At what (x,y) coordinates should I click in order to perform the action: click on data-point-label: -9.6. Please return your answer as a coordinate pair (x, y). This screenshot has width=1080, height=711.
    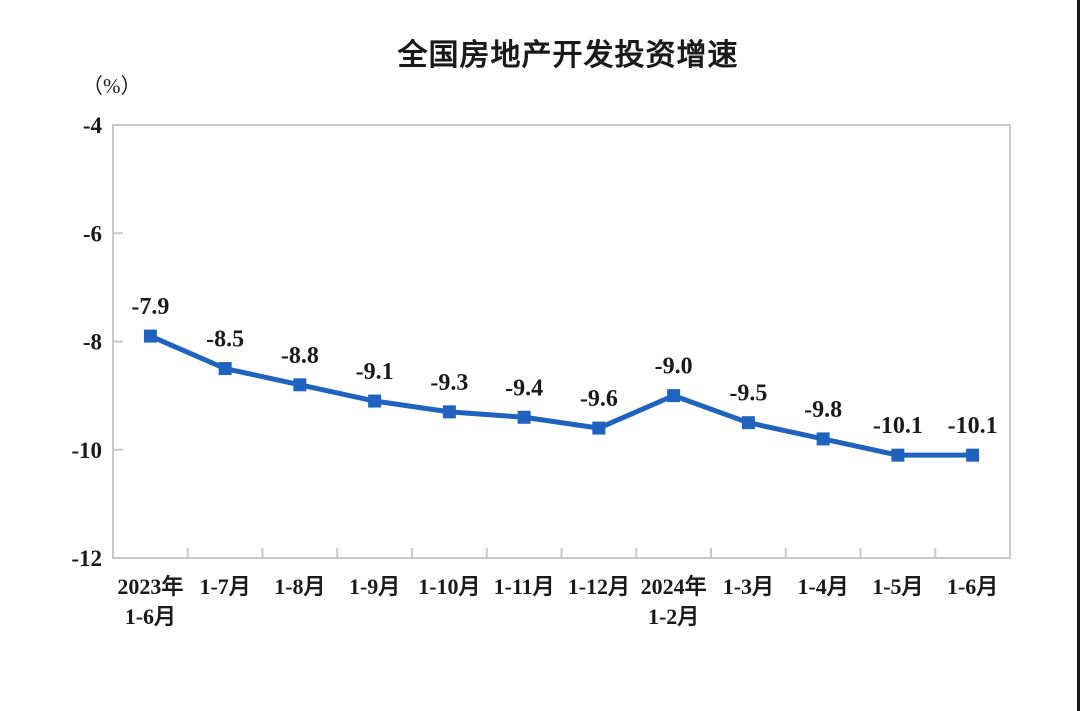
    Looking at the image, I should click on (599, 399).